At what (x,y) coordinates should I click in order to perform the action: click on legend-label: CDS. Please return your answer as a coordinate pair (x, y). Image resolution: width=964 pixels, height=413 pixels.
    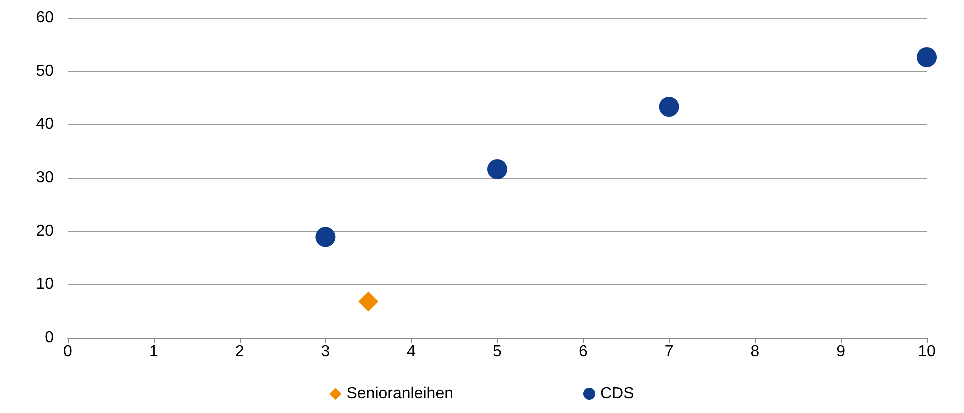
    Looking at the image, I should click on (617, 394).